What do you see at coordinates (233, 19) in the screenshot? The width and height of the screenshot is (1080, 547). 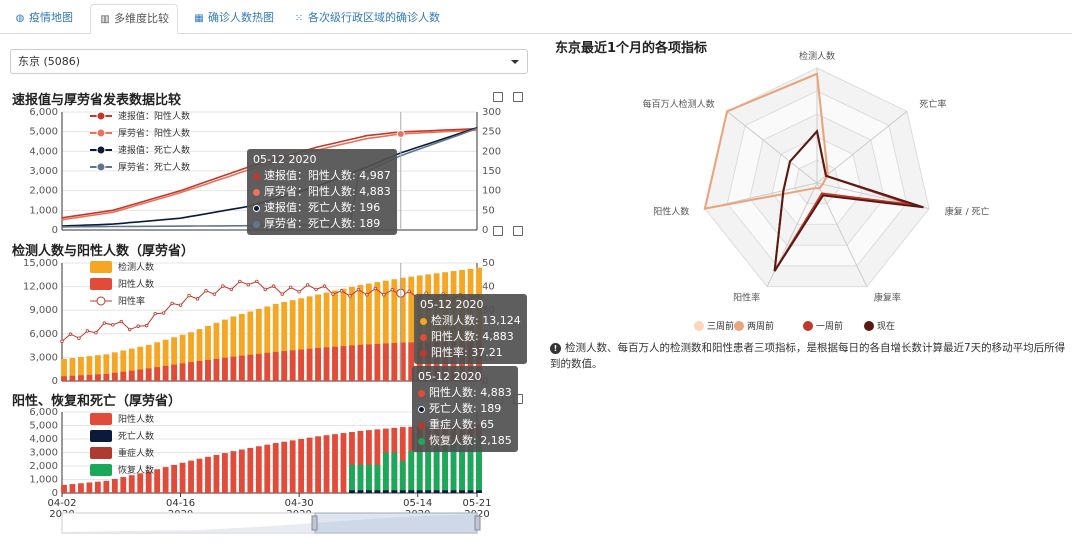 I see `tab-heatmap: ▦ 确诊人数热图` at bounding box center [233, 19].